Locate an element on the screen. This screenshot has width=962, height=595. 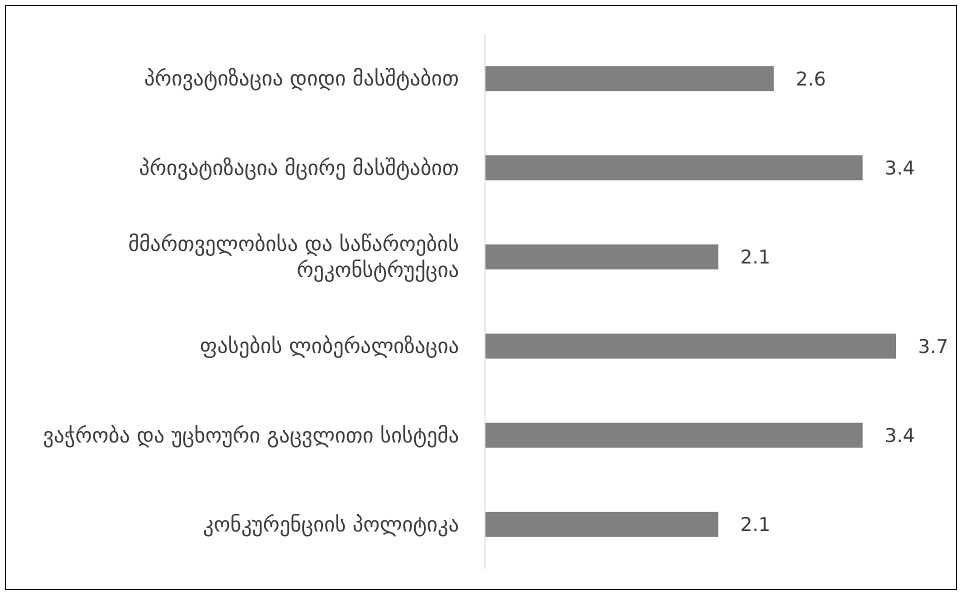
data-label: 3.7 is located at coordinates (933, 347).